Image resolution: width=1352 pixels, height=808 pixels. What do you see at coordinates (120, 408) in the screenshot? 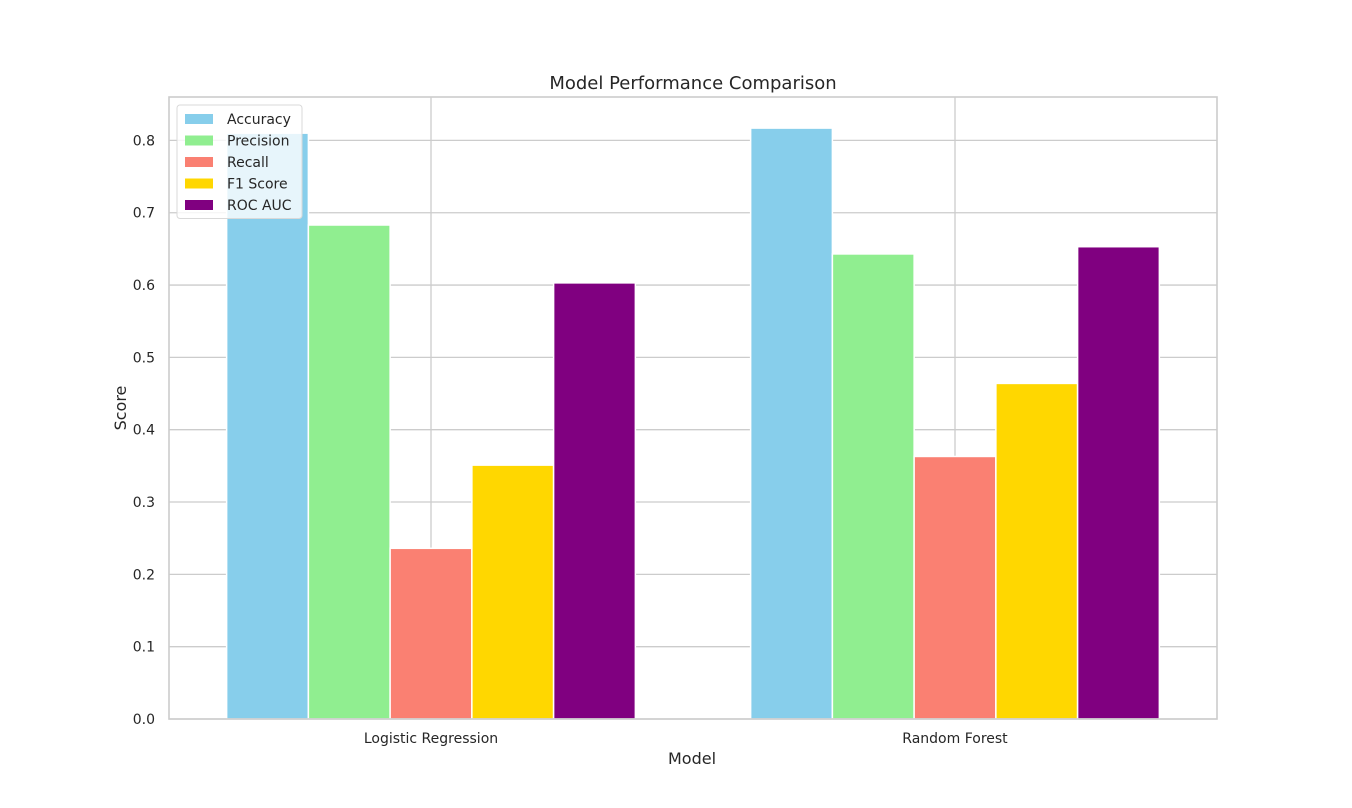
I see `y-axis-title: Score` at bounding box center [120, 408].